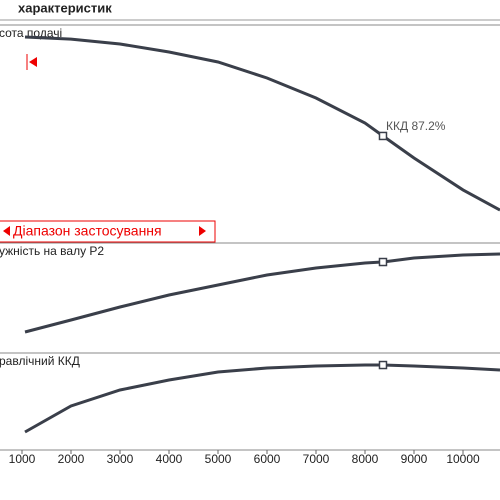 The image size is (500, 500). I want to click on x-tick-label: 4000, so click(169, 459).